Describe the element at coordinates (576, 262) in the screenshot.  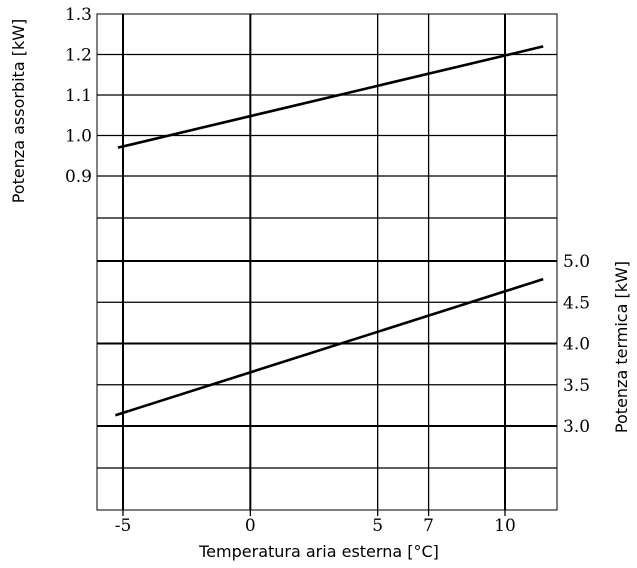
I see `y-tick-label-right: 5.0` at that location.